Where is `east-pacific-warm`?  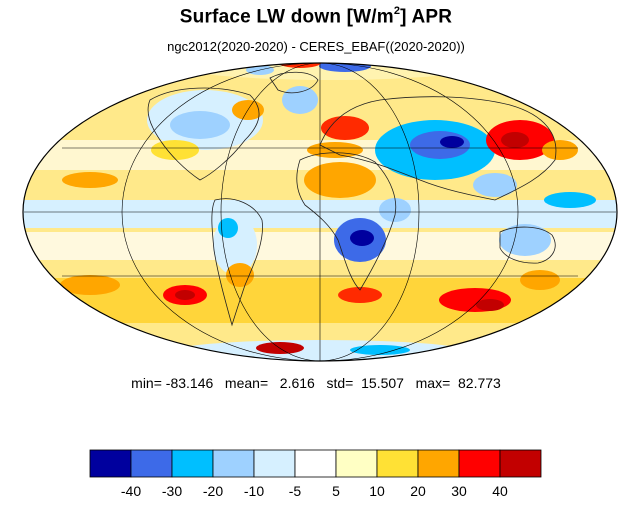
east-pacific-warm is located at coordinates (90, 180).